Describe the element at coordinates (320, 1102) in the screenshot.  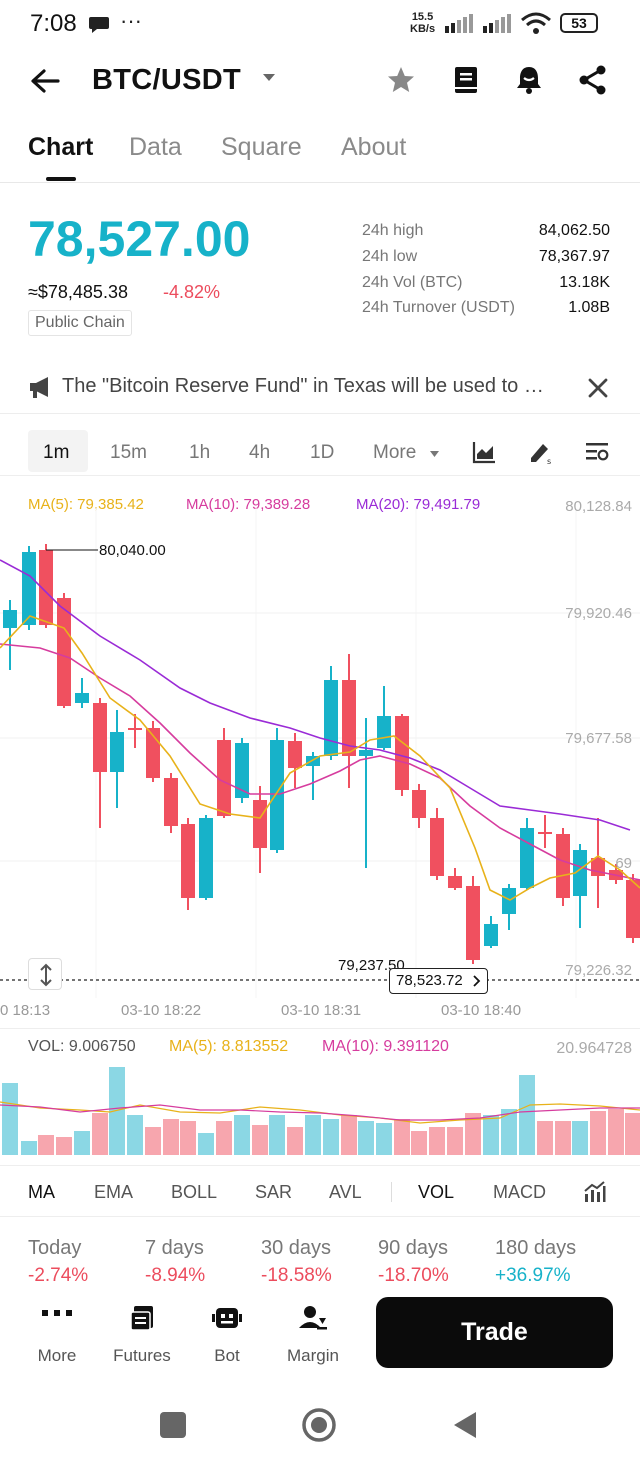
I see `volume-chart` at that location.